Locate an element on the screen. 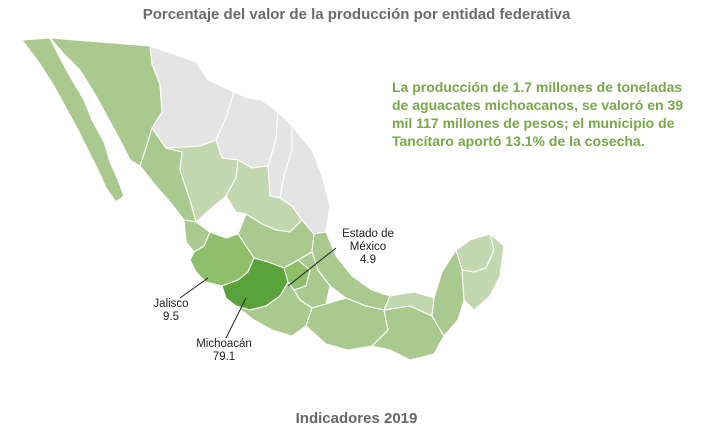  state-value: 4.9 is located at coordinates (368, 260).